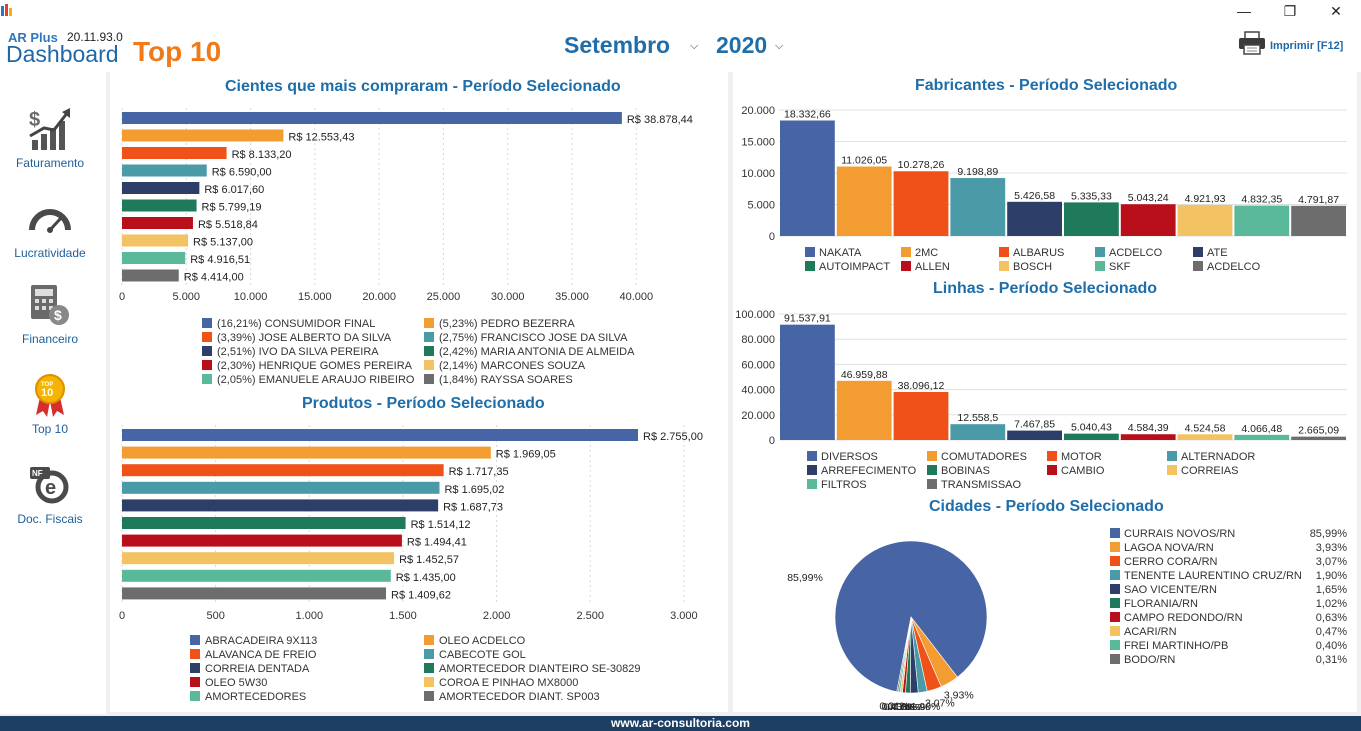  What do you see at coordinates (904, 654) in the screenshot?
I see `pie-slice` at bounding box center [904, 654].